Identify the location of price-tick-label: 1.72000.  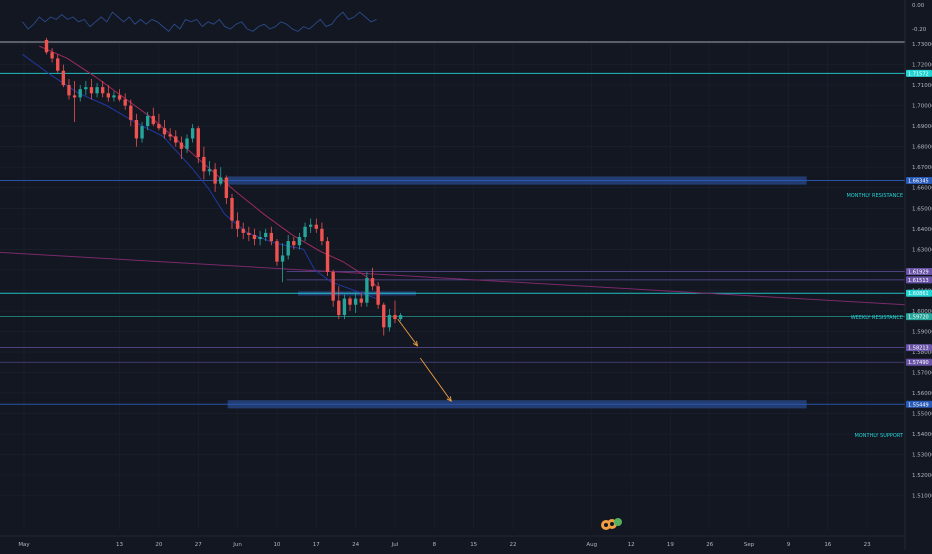
(922, 66).